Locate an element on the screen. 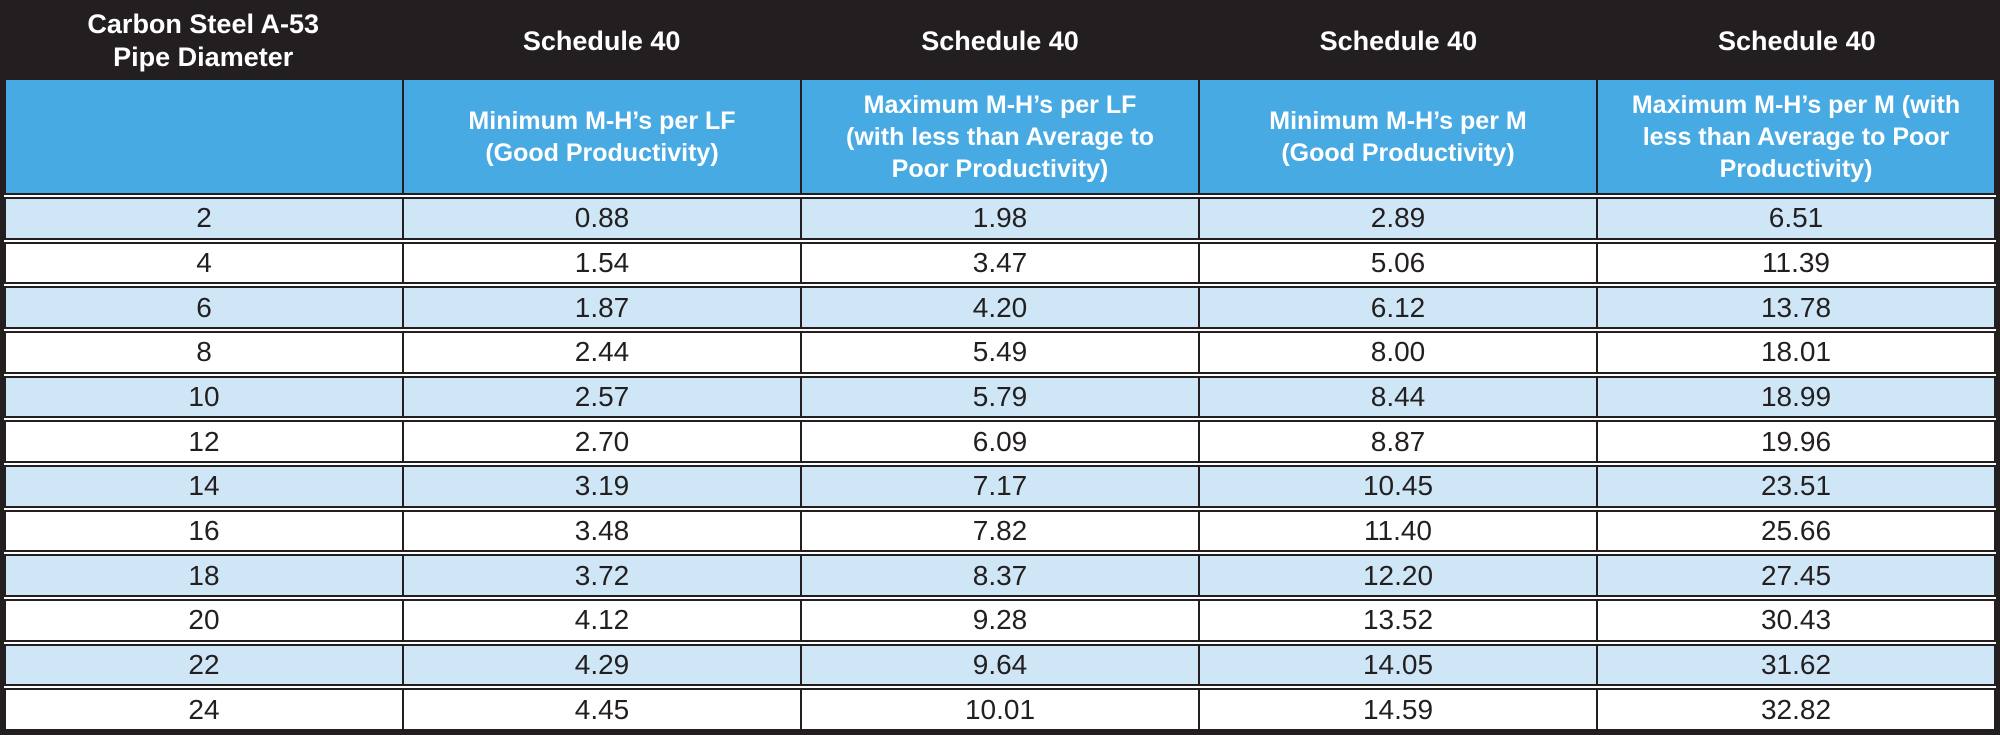  cell-value: 2.44 is located at coordinates (603, 352).